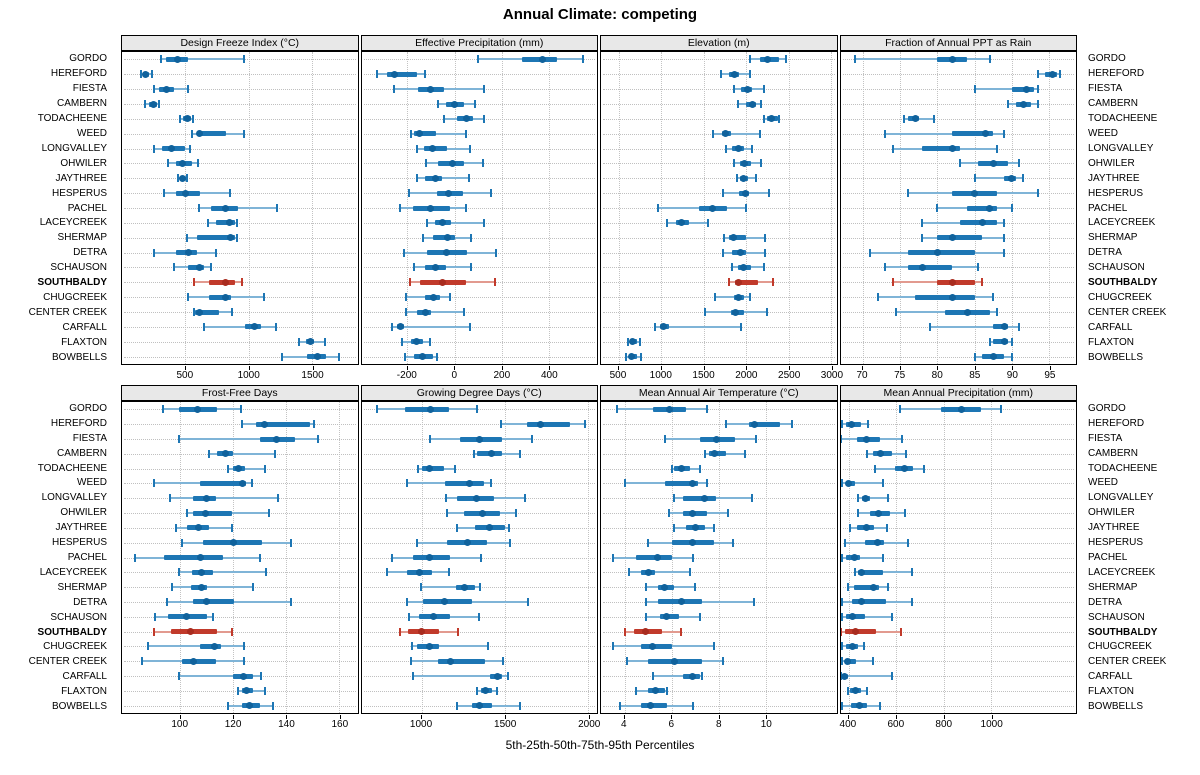 The image size is (1200, 775). What do you see at coordinates (312, 375) in the screenshot?
I see `axis-tick-label: 1500` at bounding box center [312, 375].